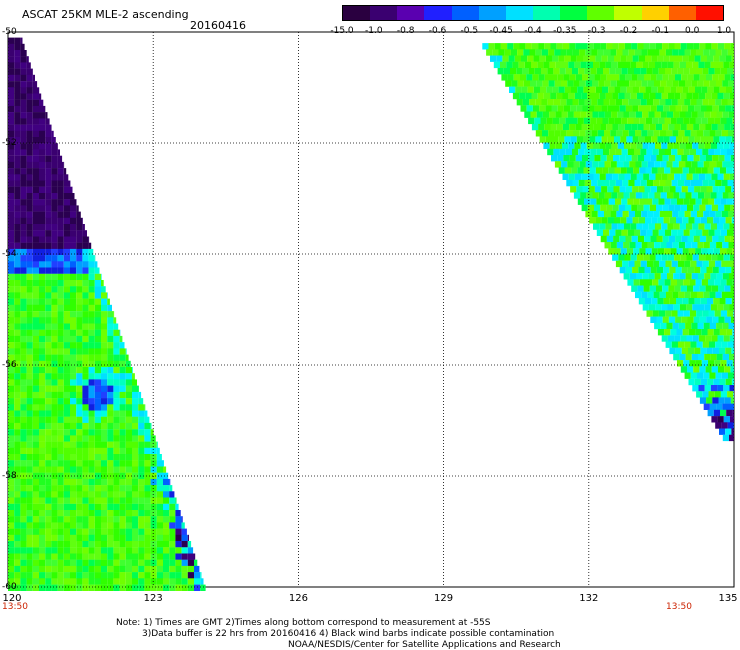 This screenshot has width=740, height=650. I want to click on colorbar-tick-label: -0.2, so click(628, 31).